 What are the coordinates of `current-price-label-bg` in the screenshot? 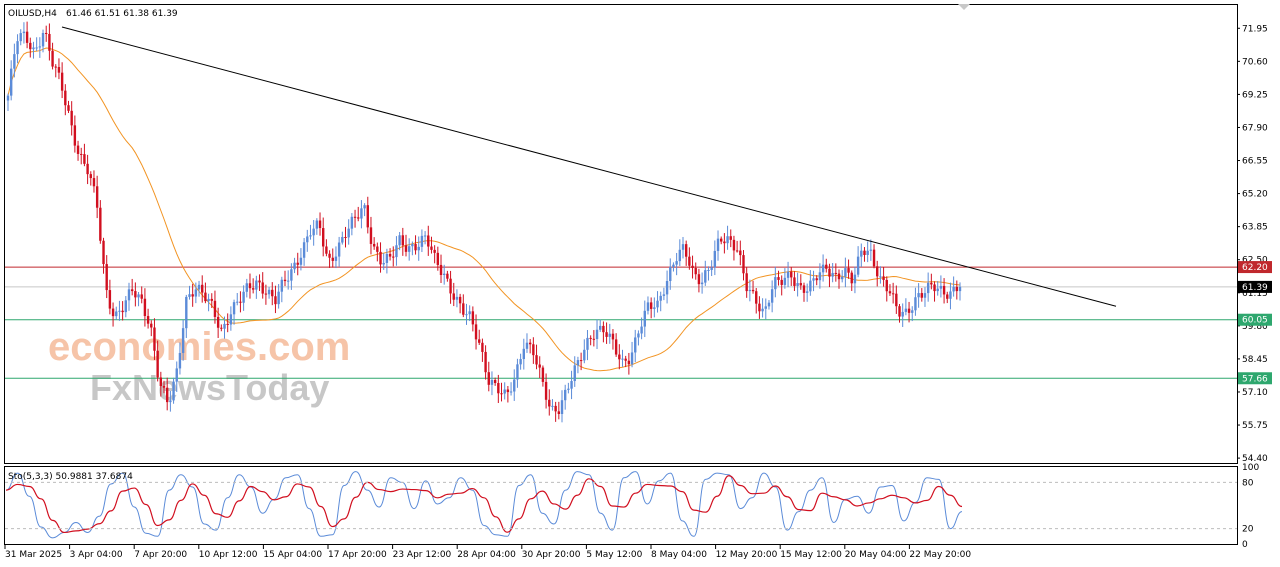 It's located at (1255, 286).